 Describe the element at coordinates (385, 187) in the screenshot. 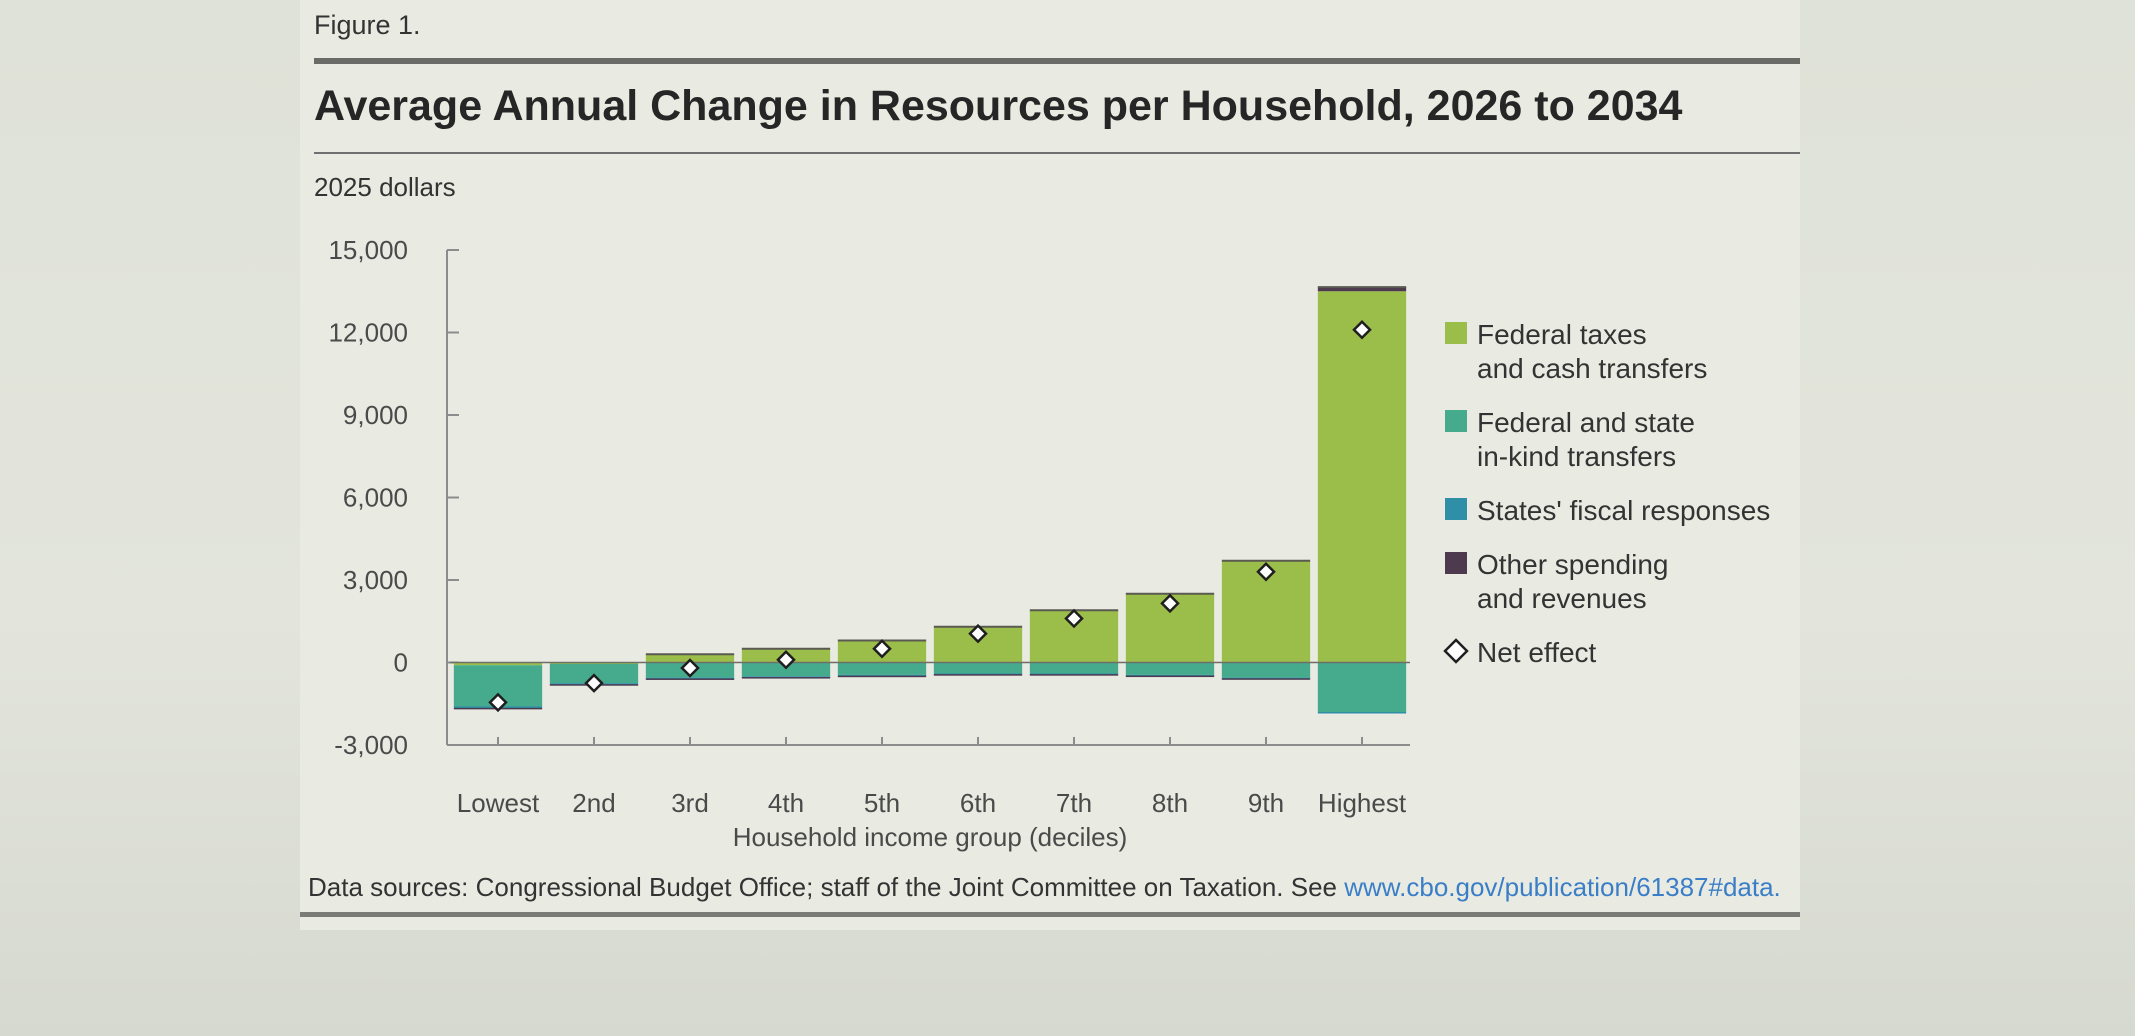

I see `y-axis-unit-label: 2025 dollars` at that location.